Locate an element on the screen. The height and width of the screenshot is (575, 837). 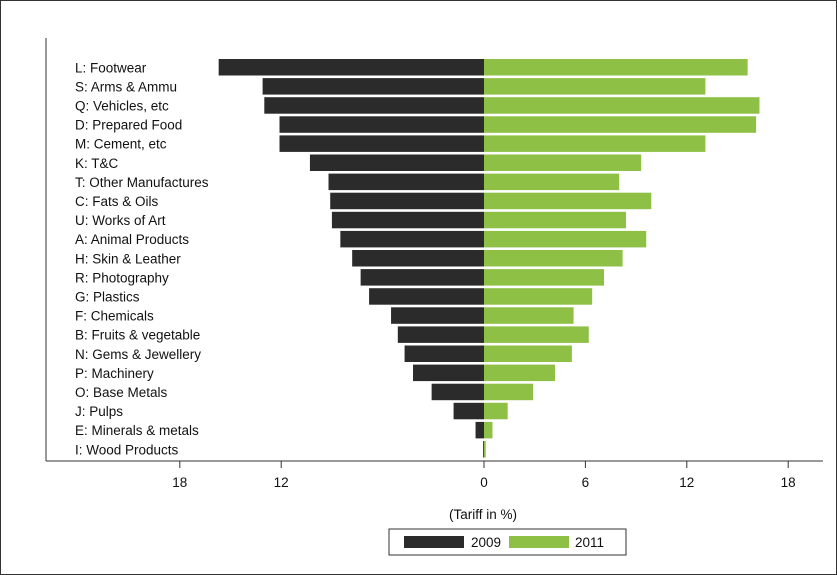
category-label-c-fats-oils: C: Fats & Oils is located at coordinates (117, 201).